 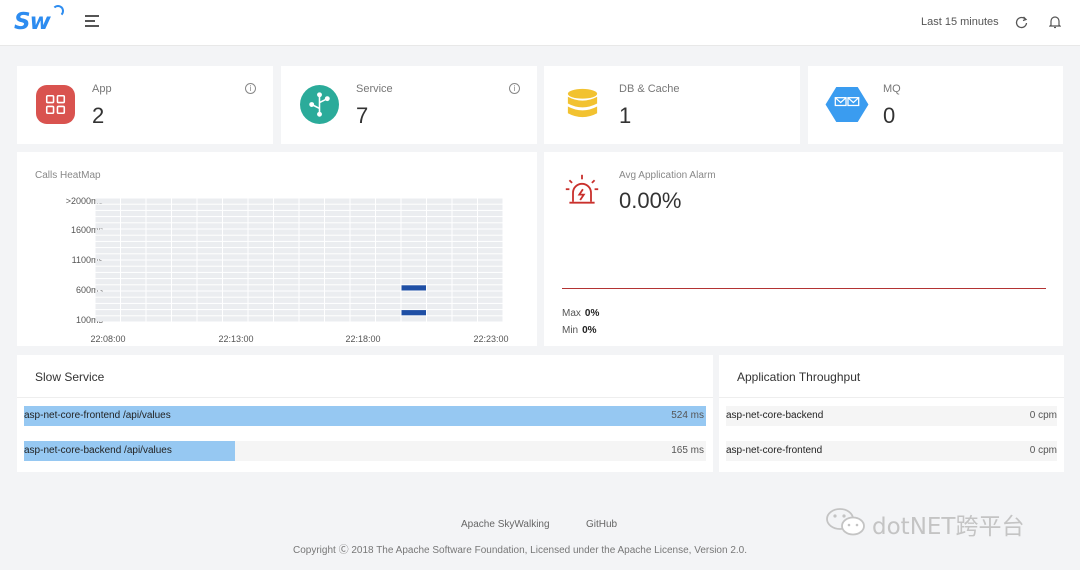 What do you see at coordinates (39, 20) in the screenshot?
I see `skywalking-logo: Sw` at bounding box center [39, 20].